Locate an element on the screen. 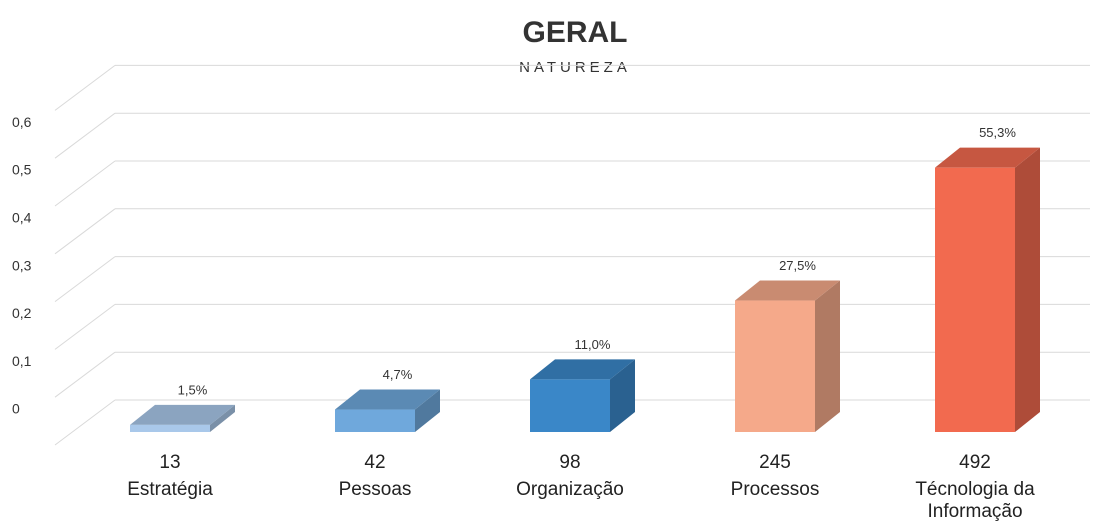 This screenshot has width=1110, height=525. y-tick-label: 0,5 is located at coordinates (22, 170).